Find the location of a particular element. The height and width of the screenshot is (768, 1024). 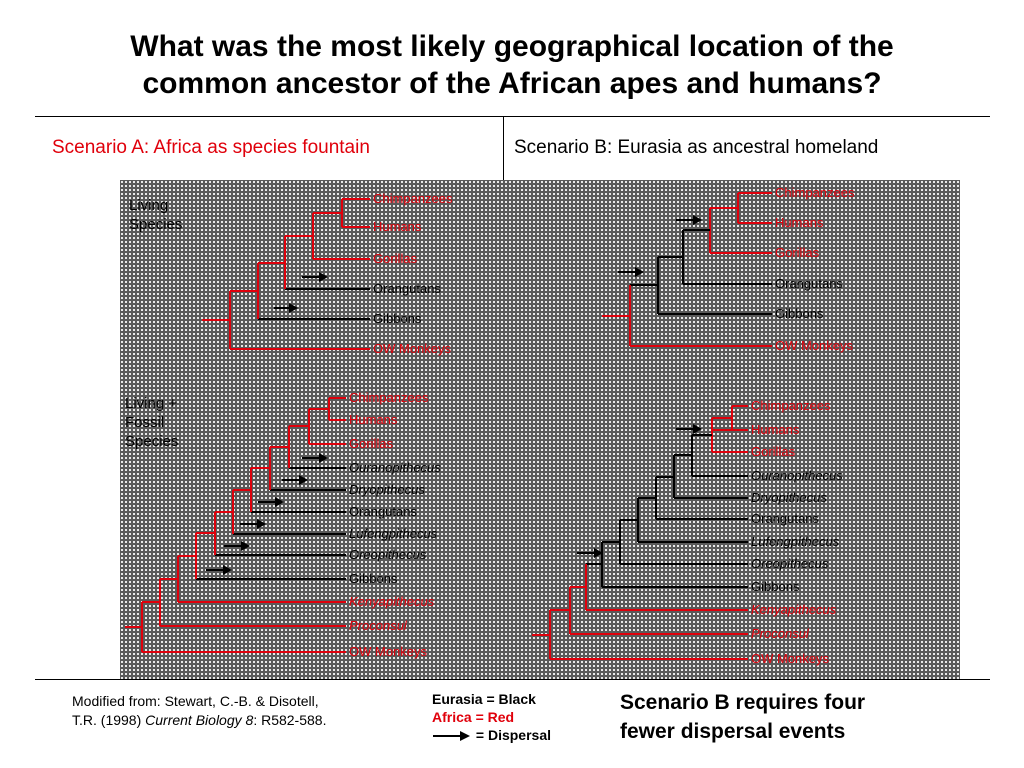

legend-eurasia: Eurasia = Black is located at coordinates (484, 699).